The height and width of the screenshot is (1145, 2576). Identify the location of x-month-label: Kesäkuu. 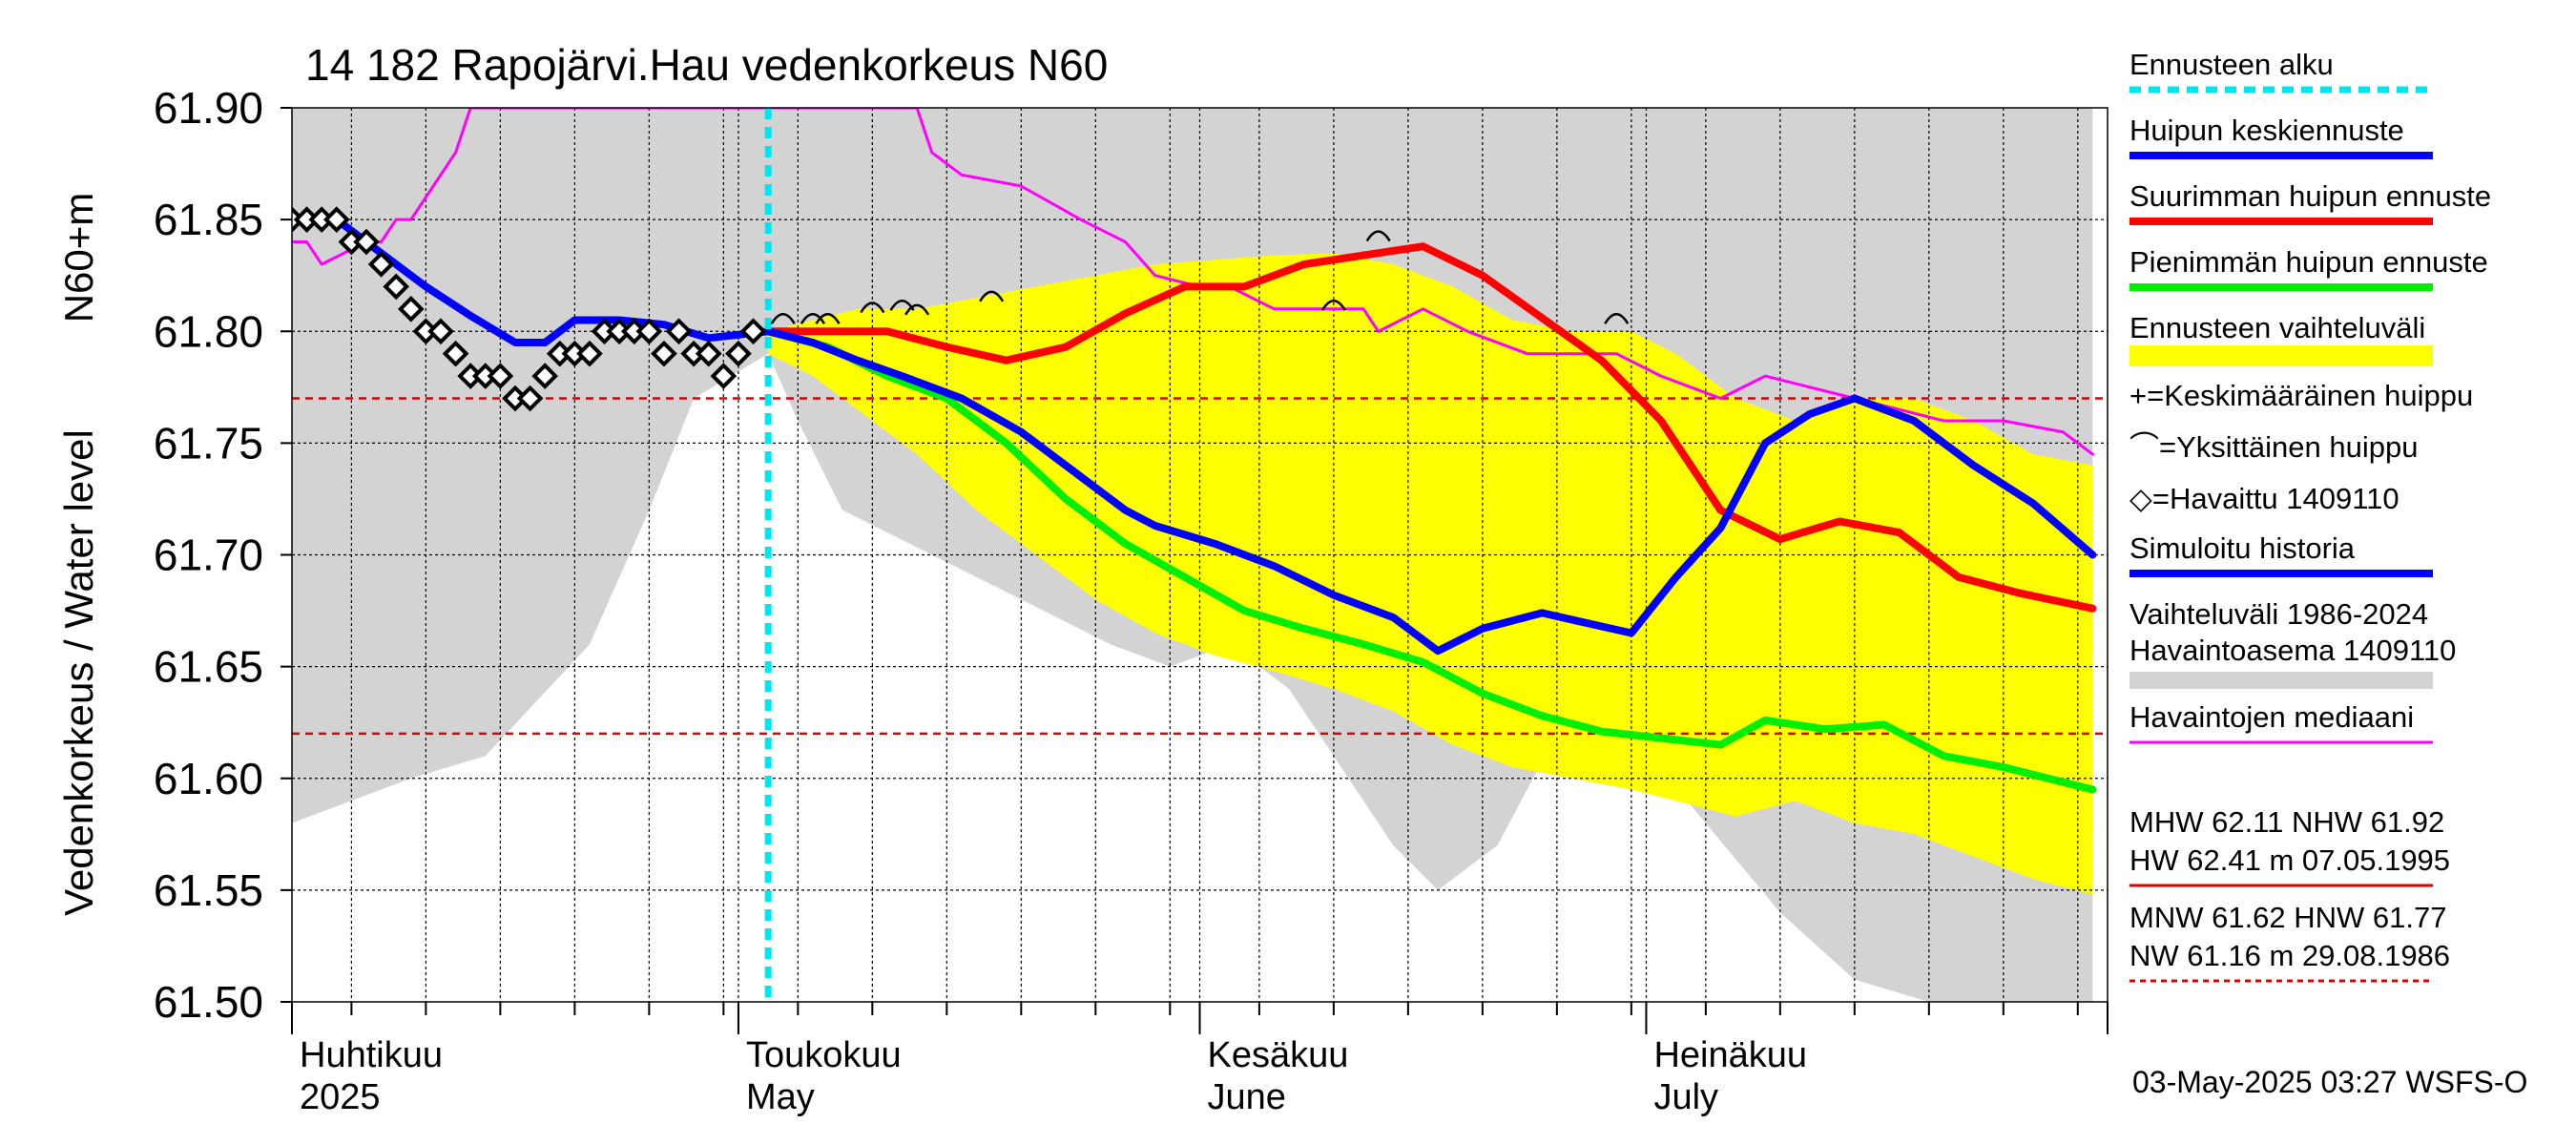
(1278, 1055).